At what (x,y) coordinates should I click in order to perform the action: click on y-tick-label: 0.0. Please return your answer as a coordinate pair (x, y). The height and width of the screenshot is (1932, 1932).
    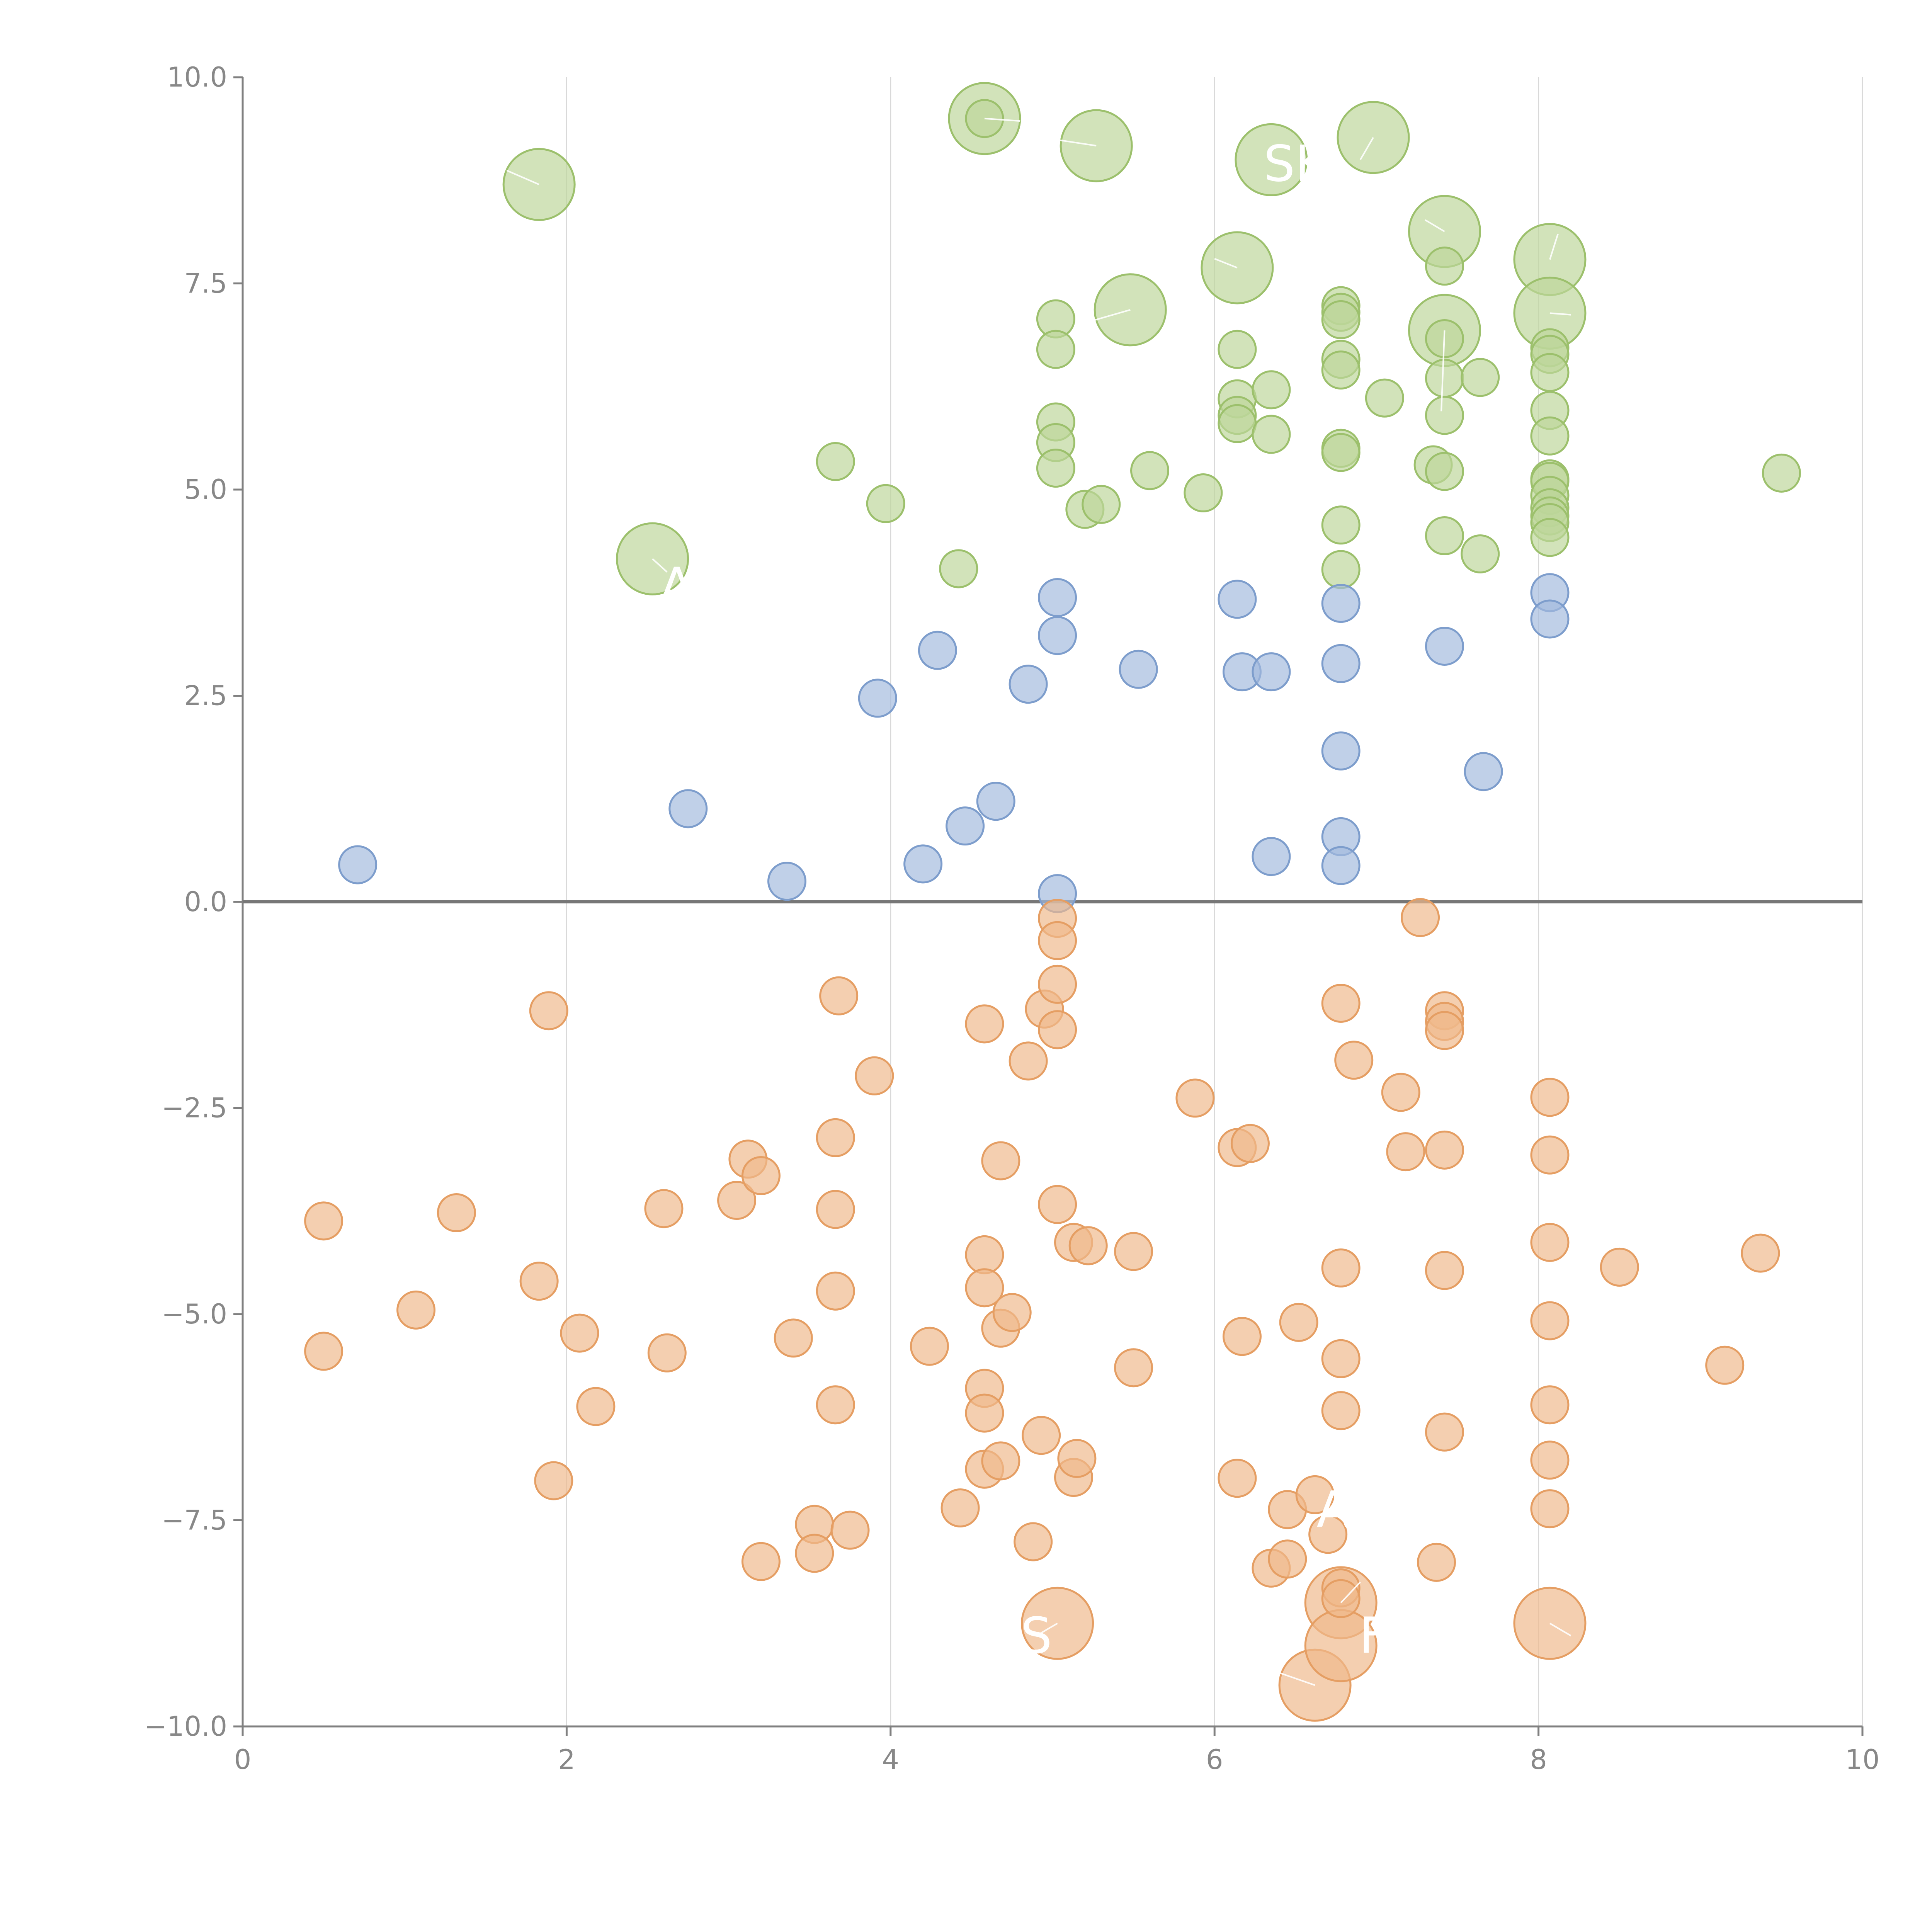
    Looking at the image, I should click on (205, 902).